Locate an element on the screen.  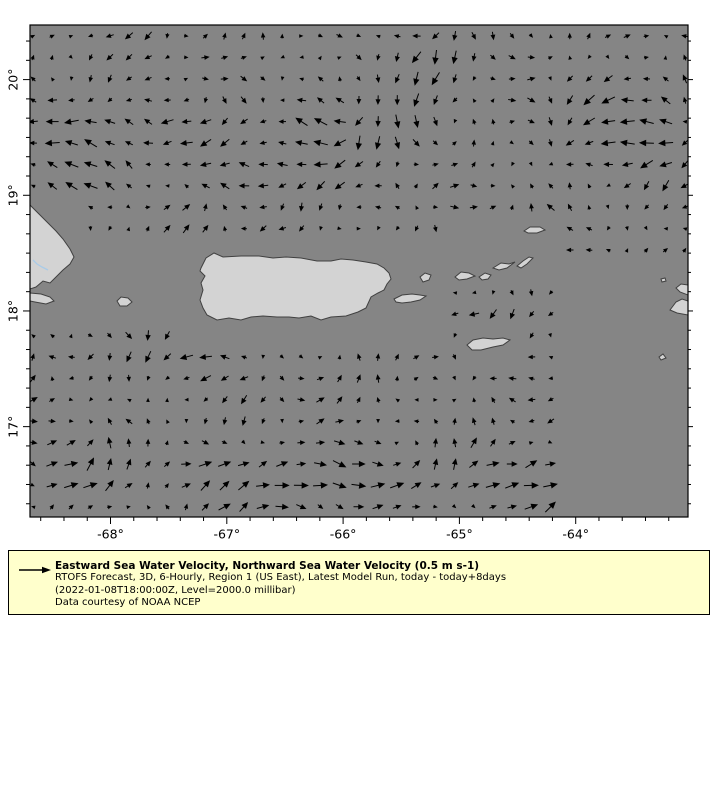
land-anegada is located at coordinates (535, 230).